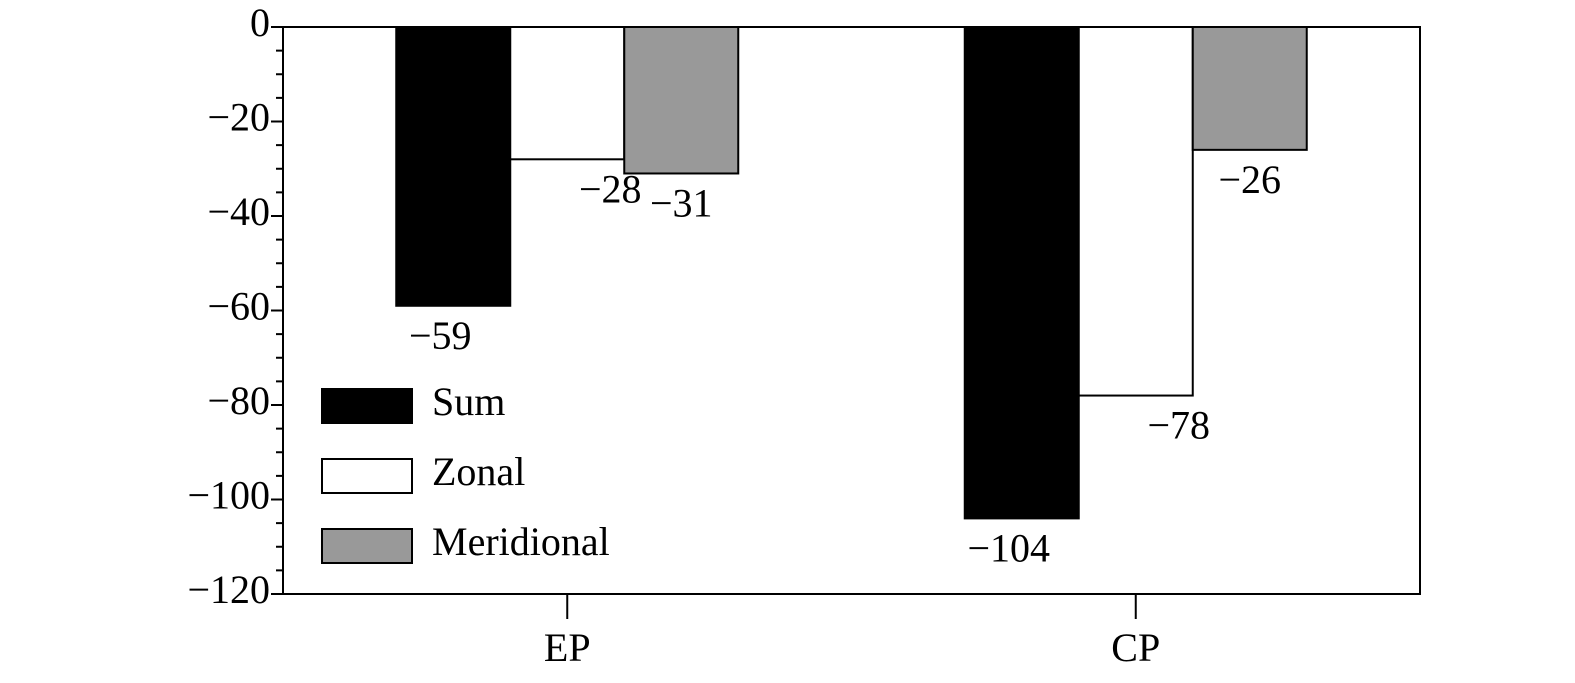  What do you see at coordinates (567, 647) in the screenshot?
I see `x-tick-label: EP` at bounding box center [567, 647].